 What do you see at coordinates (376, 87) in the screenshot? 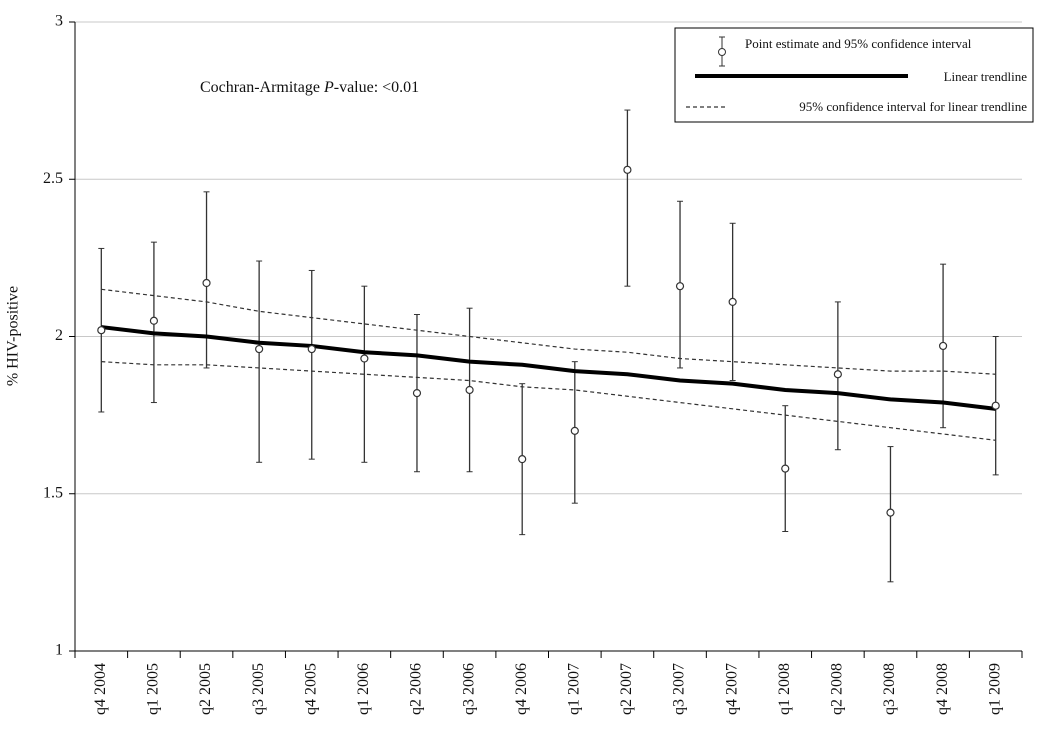
I see `annotation-suffix: -value: <0.01` at bounding box center [376, 87].